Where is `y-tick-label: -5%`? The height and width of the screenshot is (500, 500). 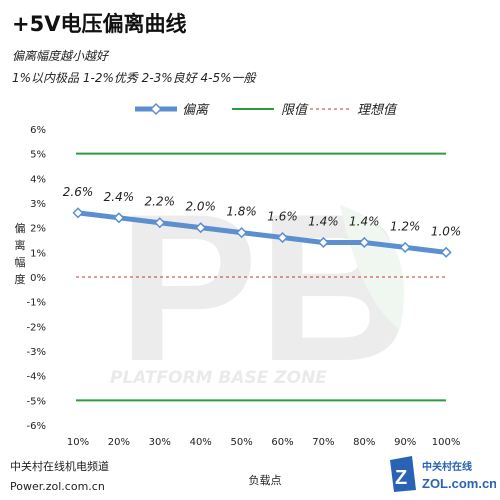
y-tick-label: -5% is located at coordinates (36, 401).